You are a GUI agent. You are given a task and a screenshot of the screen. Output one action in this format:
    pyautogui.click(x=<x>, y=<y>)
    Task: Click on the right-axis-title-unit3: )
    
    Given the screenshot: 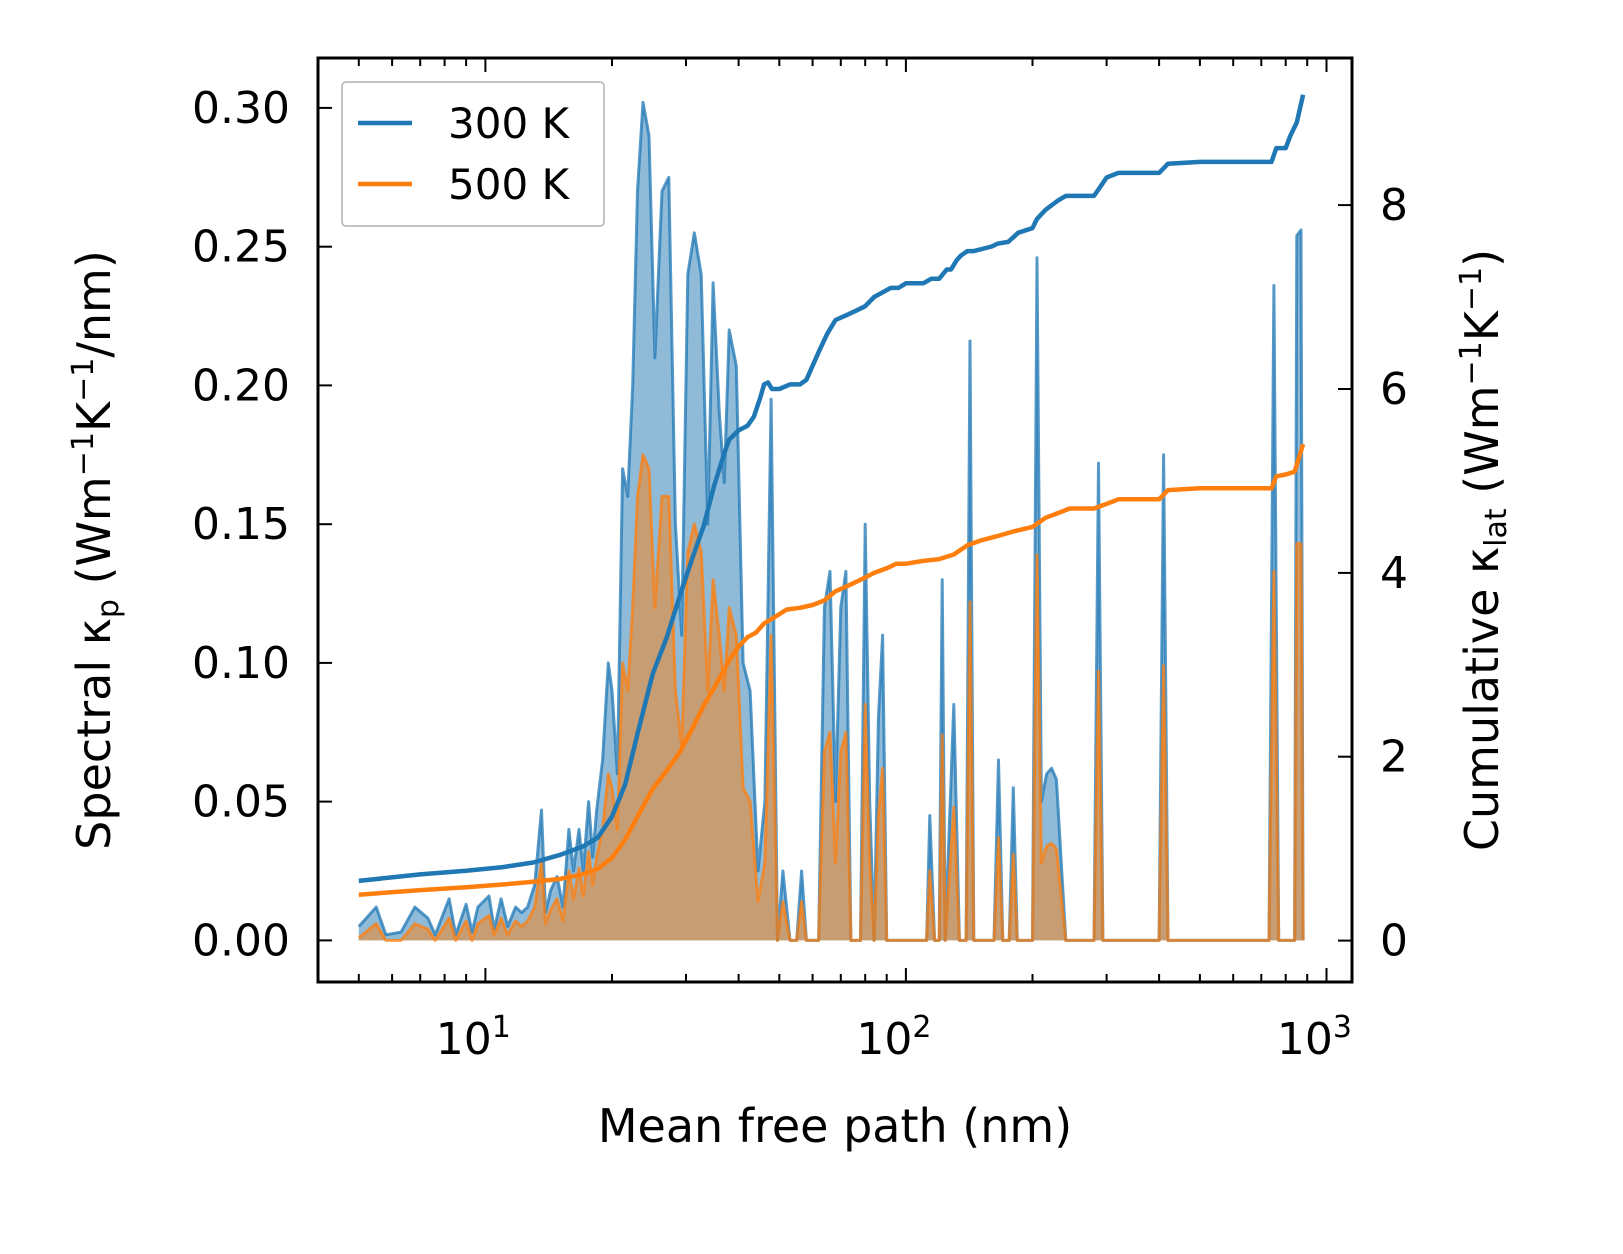 What is the action you would take?
    pyautogui.click(x=1482, y=258)
    